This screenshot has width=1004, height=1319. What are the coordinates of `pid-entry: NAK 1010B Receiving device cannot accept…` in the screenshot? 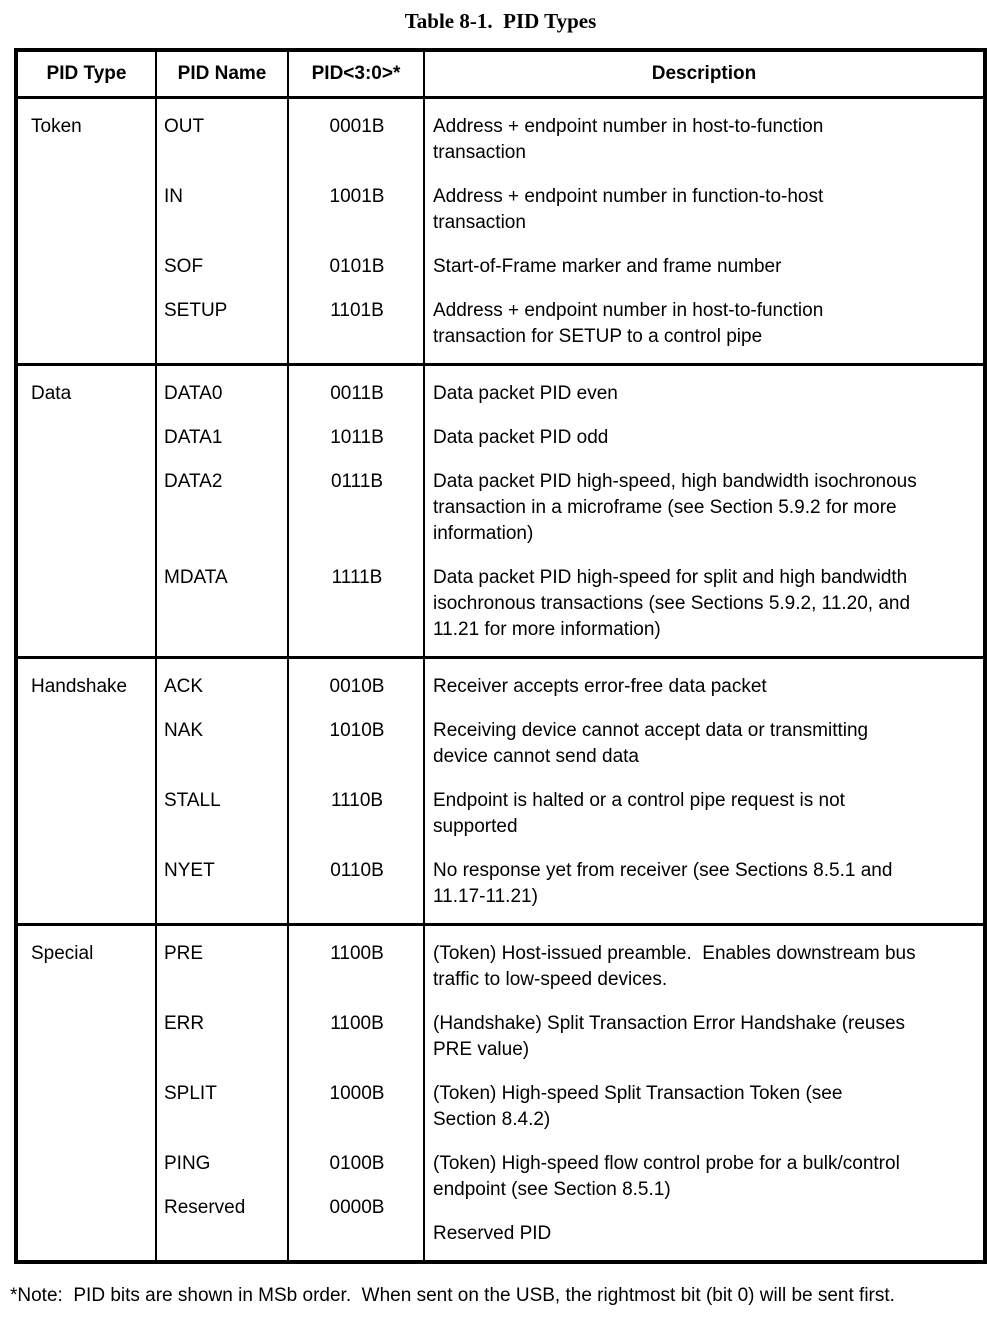 It's located at (500, 744).